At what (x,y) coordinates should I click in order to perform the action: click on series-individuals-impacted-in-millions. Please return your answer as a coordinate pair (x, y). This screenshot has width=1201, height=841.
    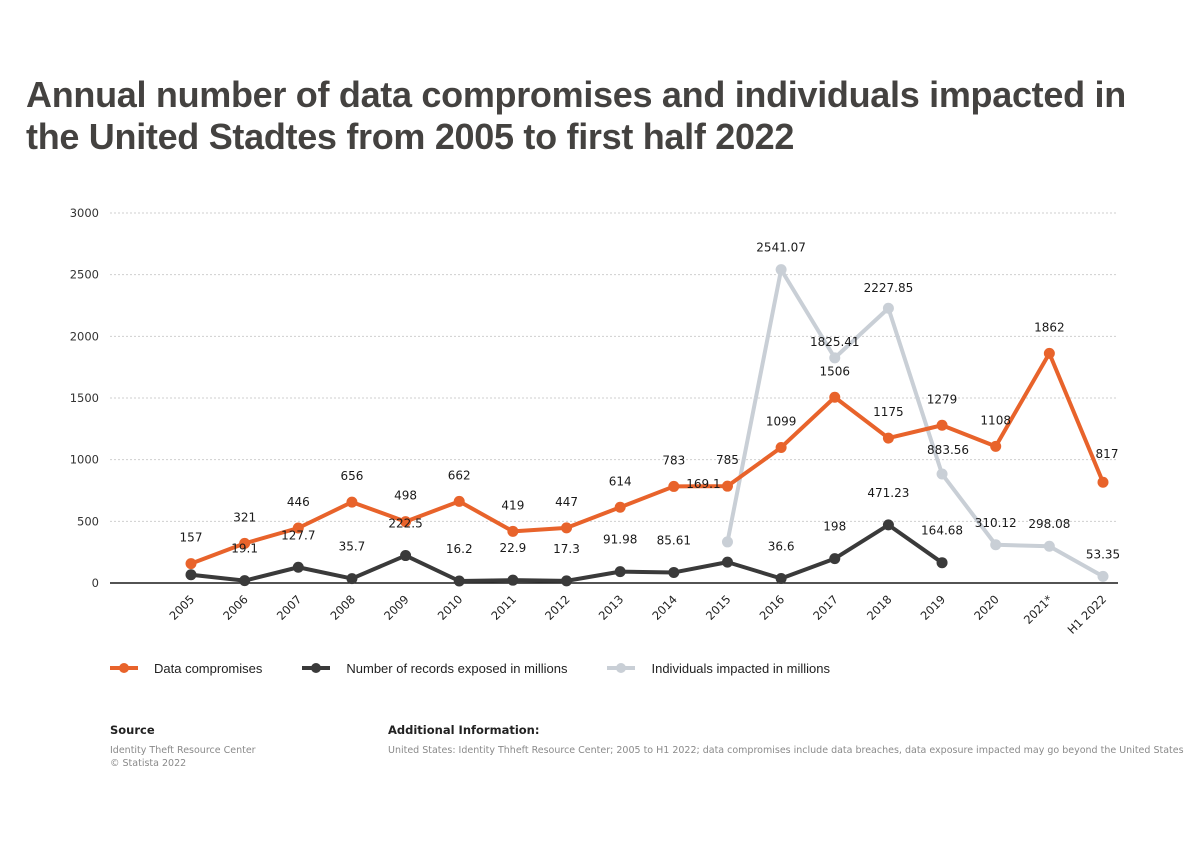
    Looking at the image, I should click on (915, 423).